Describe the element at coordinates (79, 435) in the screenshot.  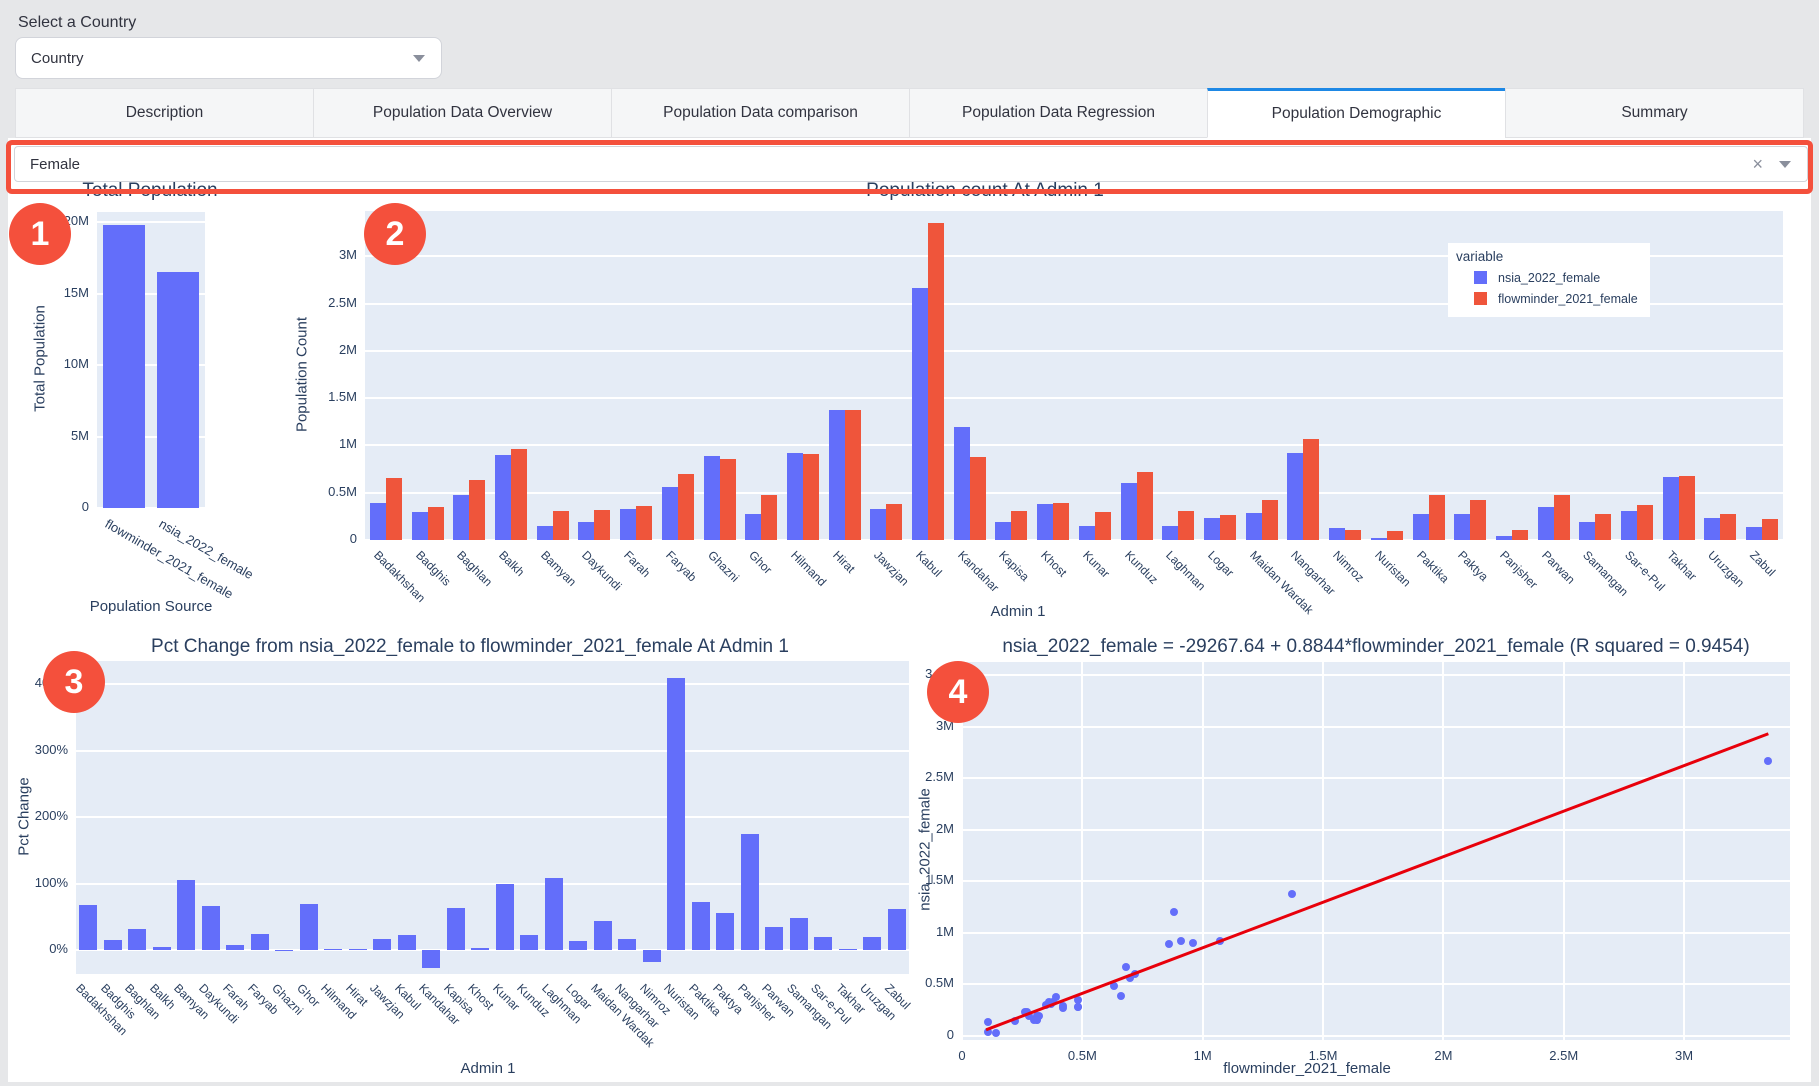
I see `y-tick-label: 5M` at that location.